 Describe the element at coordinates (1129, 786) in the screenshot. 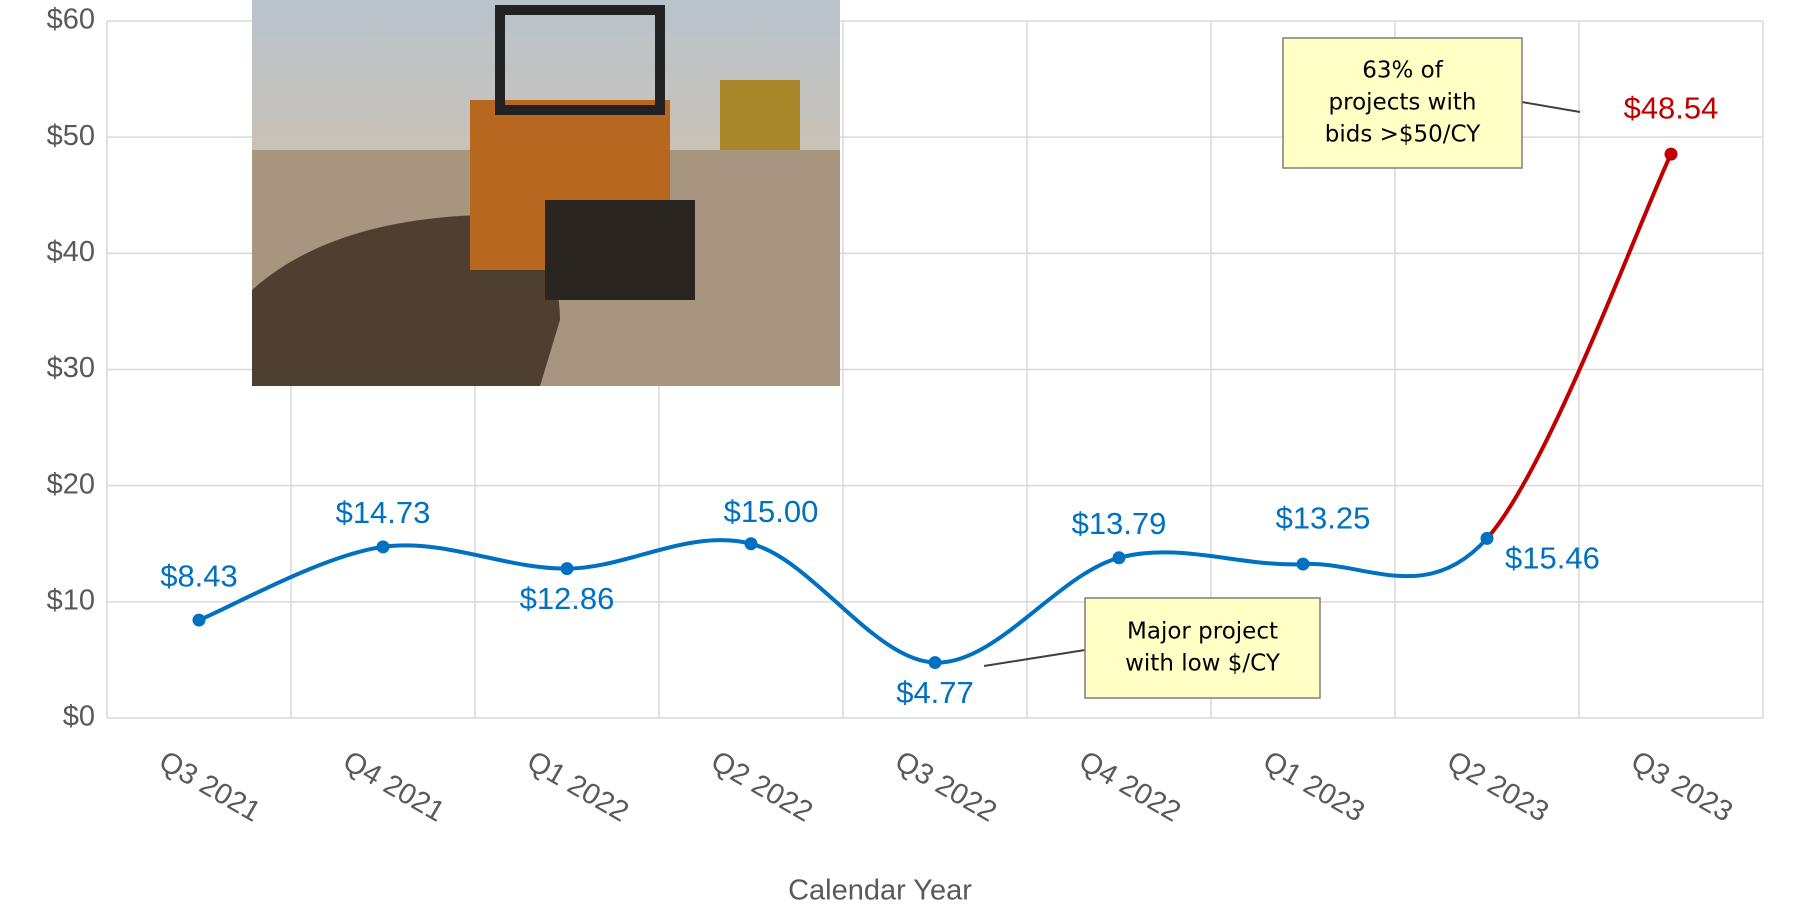

I see `x-tick-label: Q4 2022` at that location.